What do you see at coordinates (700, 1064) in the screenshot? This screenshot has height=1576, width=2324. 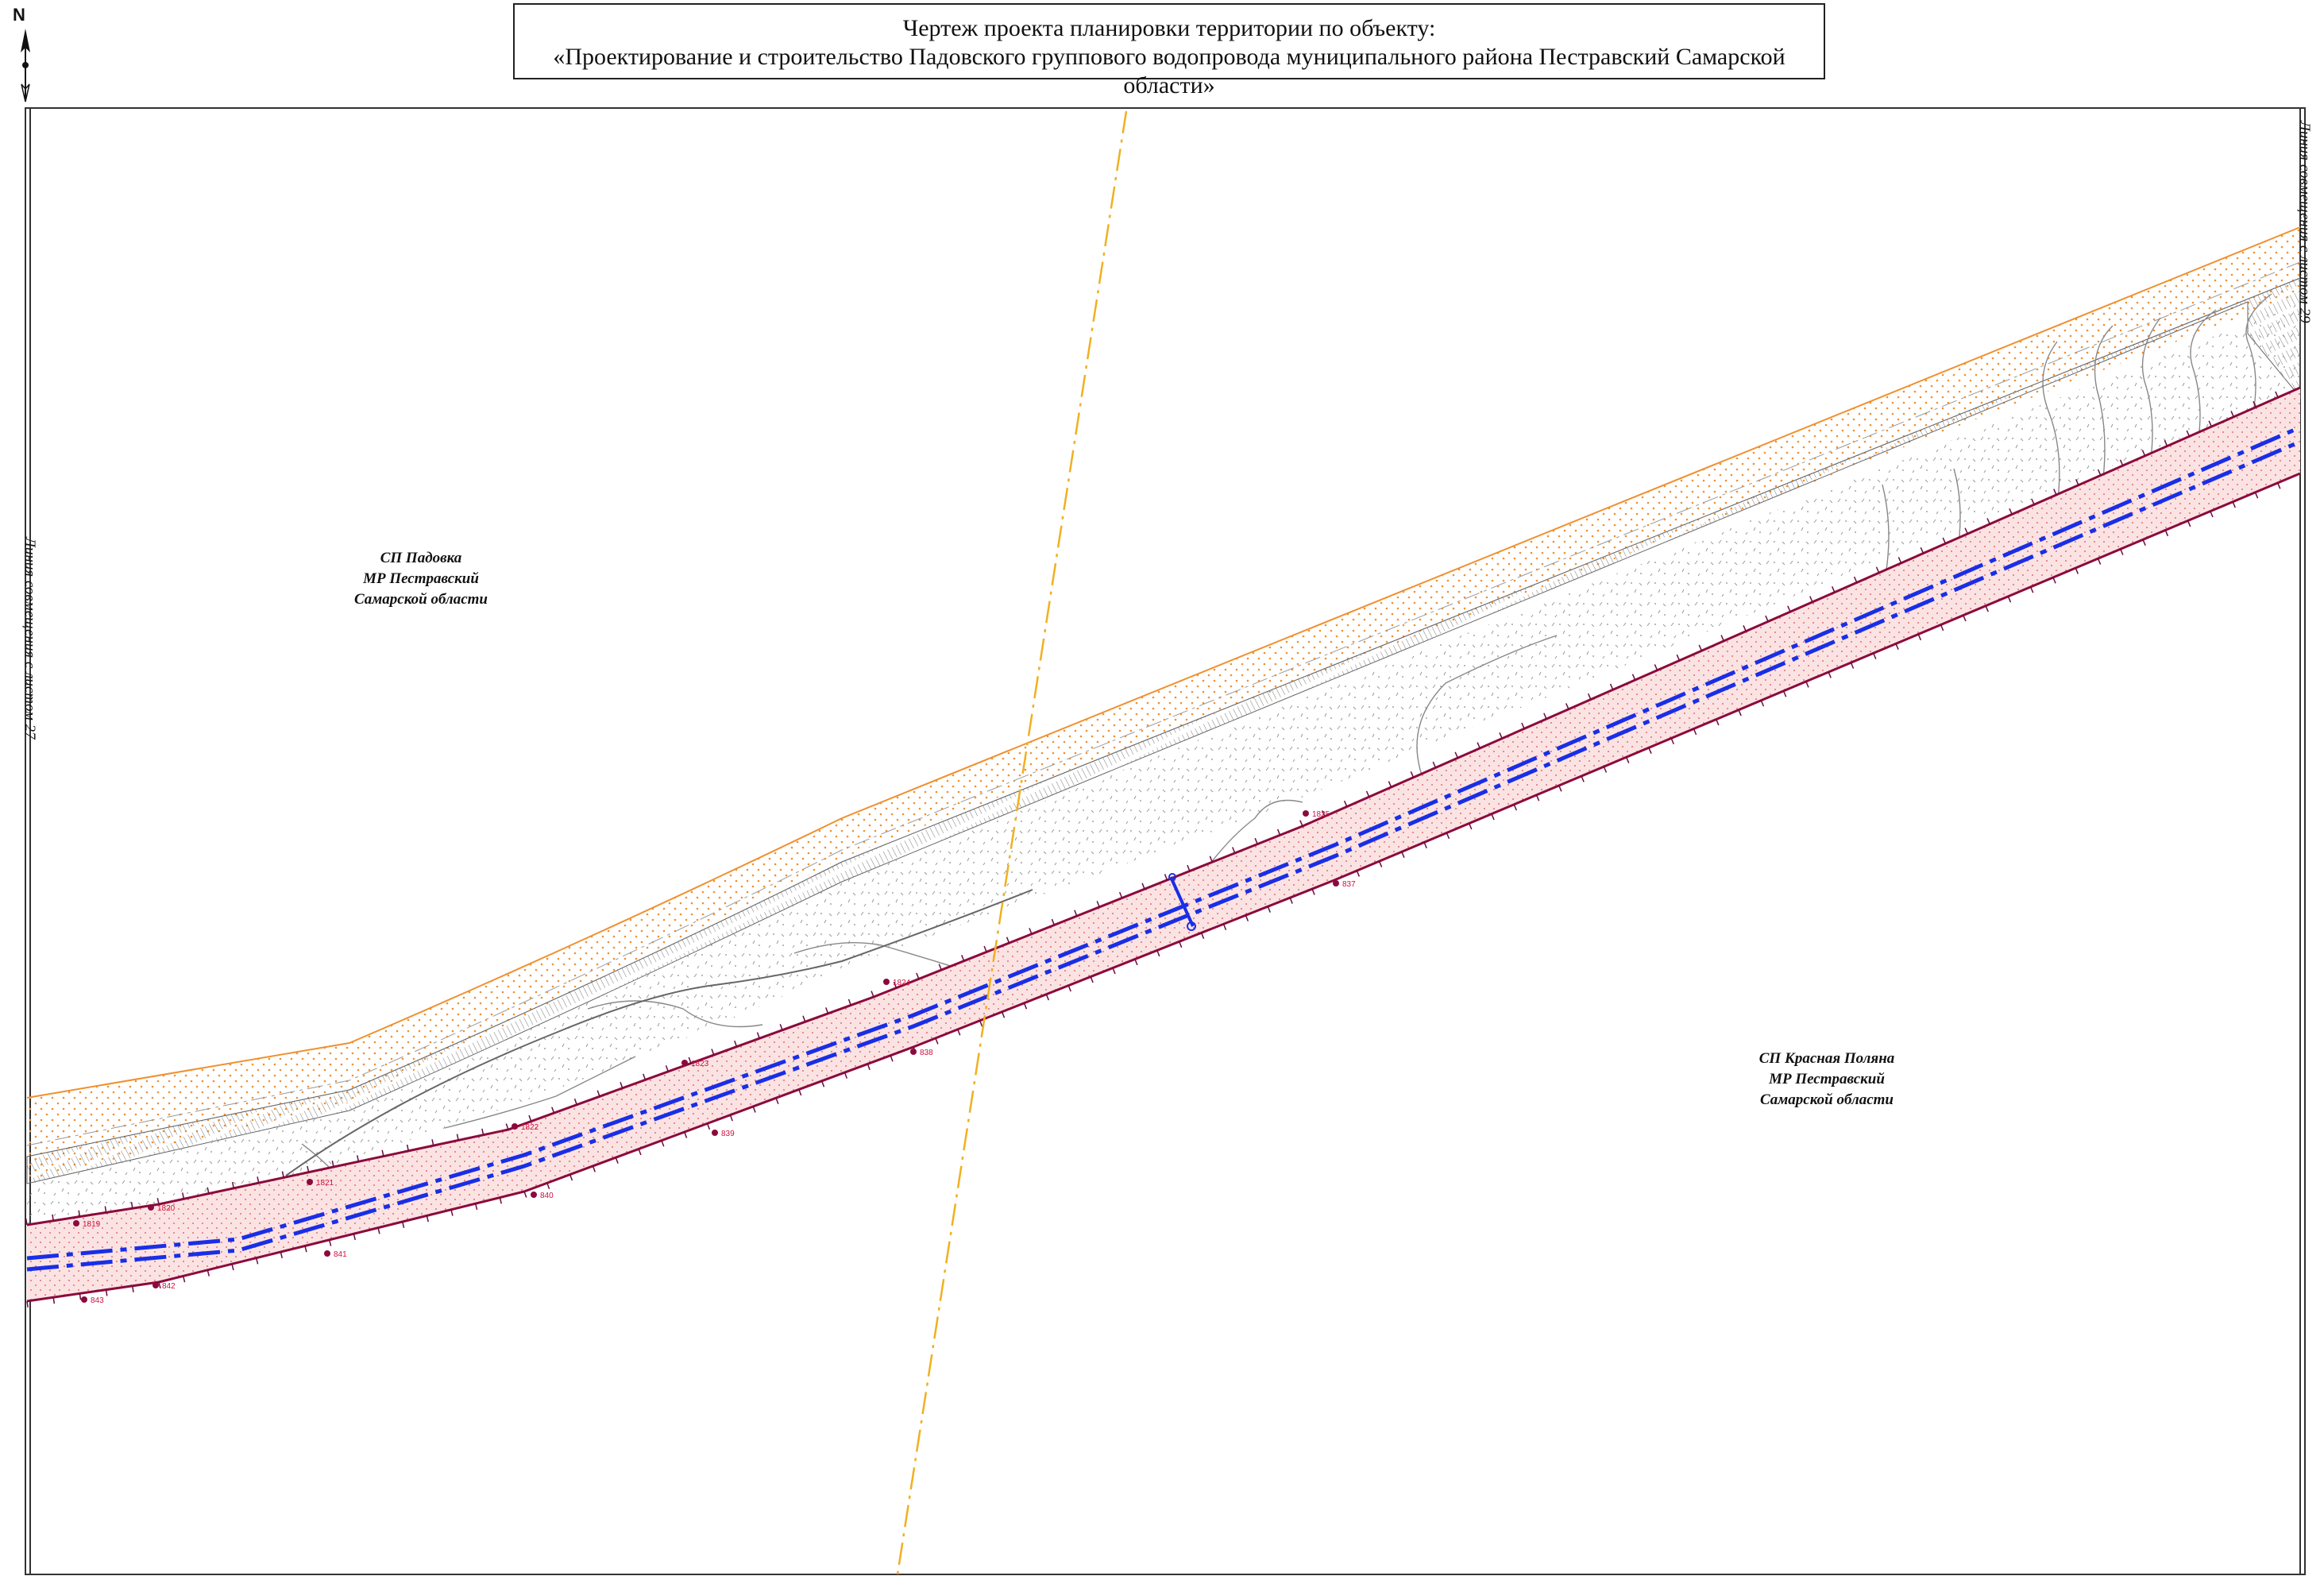 I see `north-point-label: 1823` at bounding box center [700, 1064].